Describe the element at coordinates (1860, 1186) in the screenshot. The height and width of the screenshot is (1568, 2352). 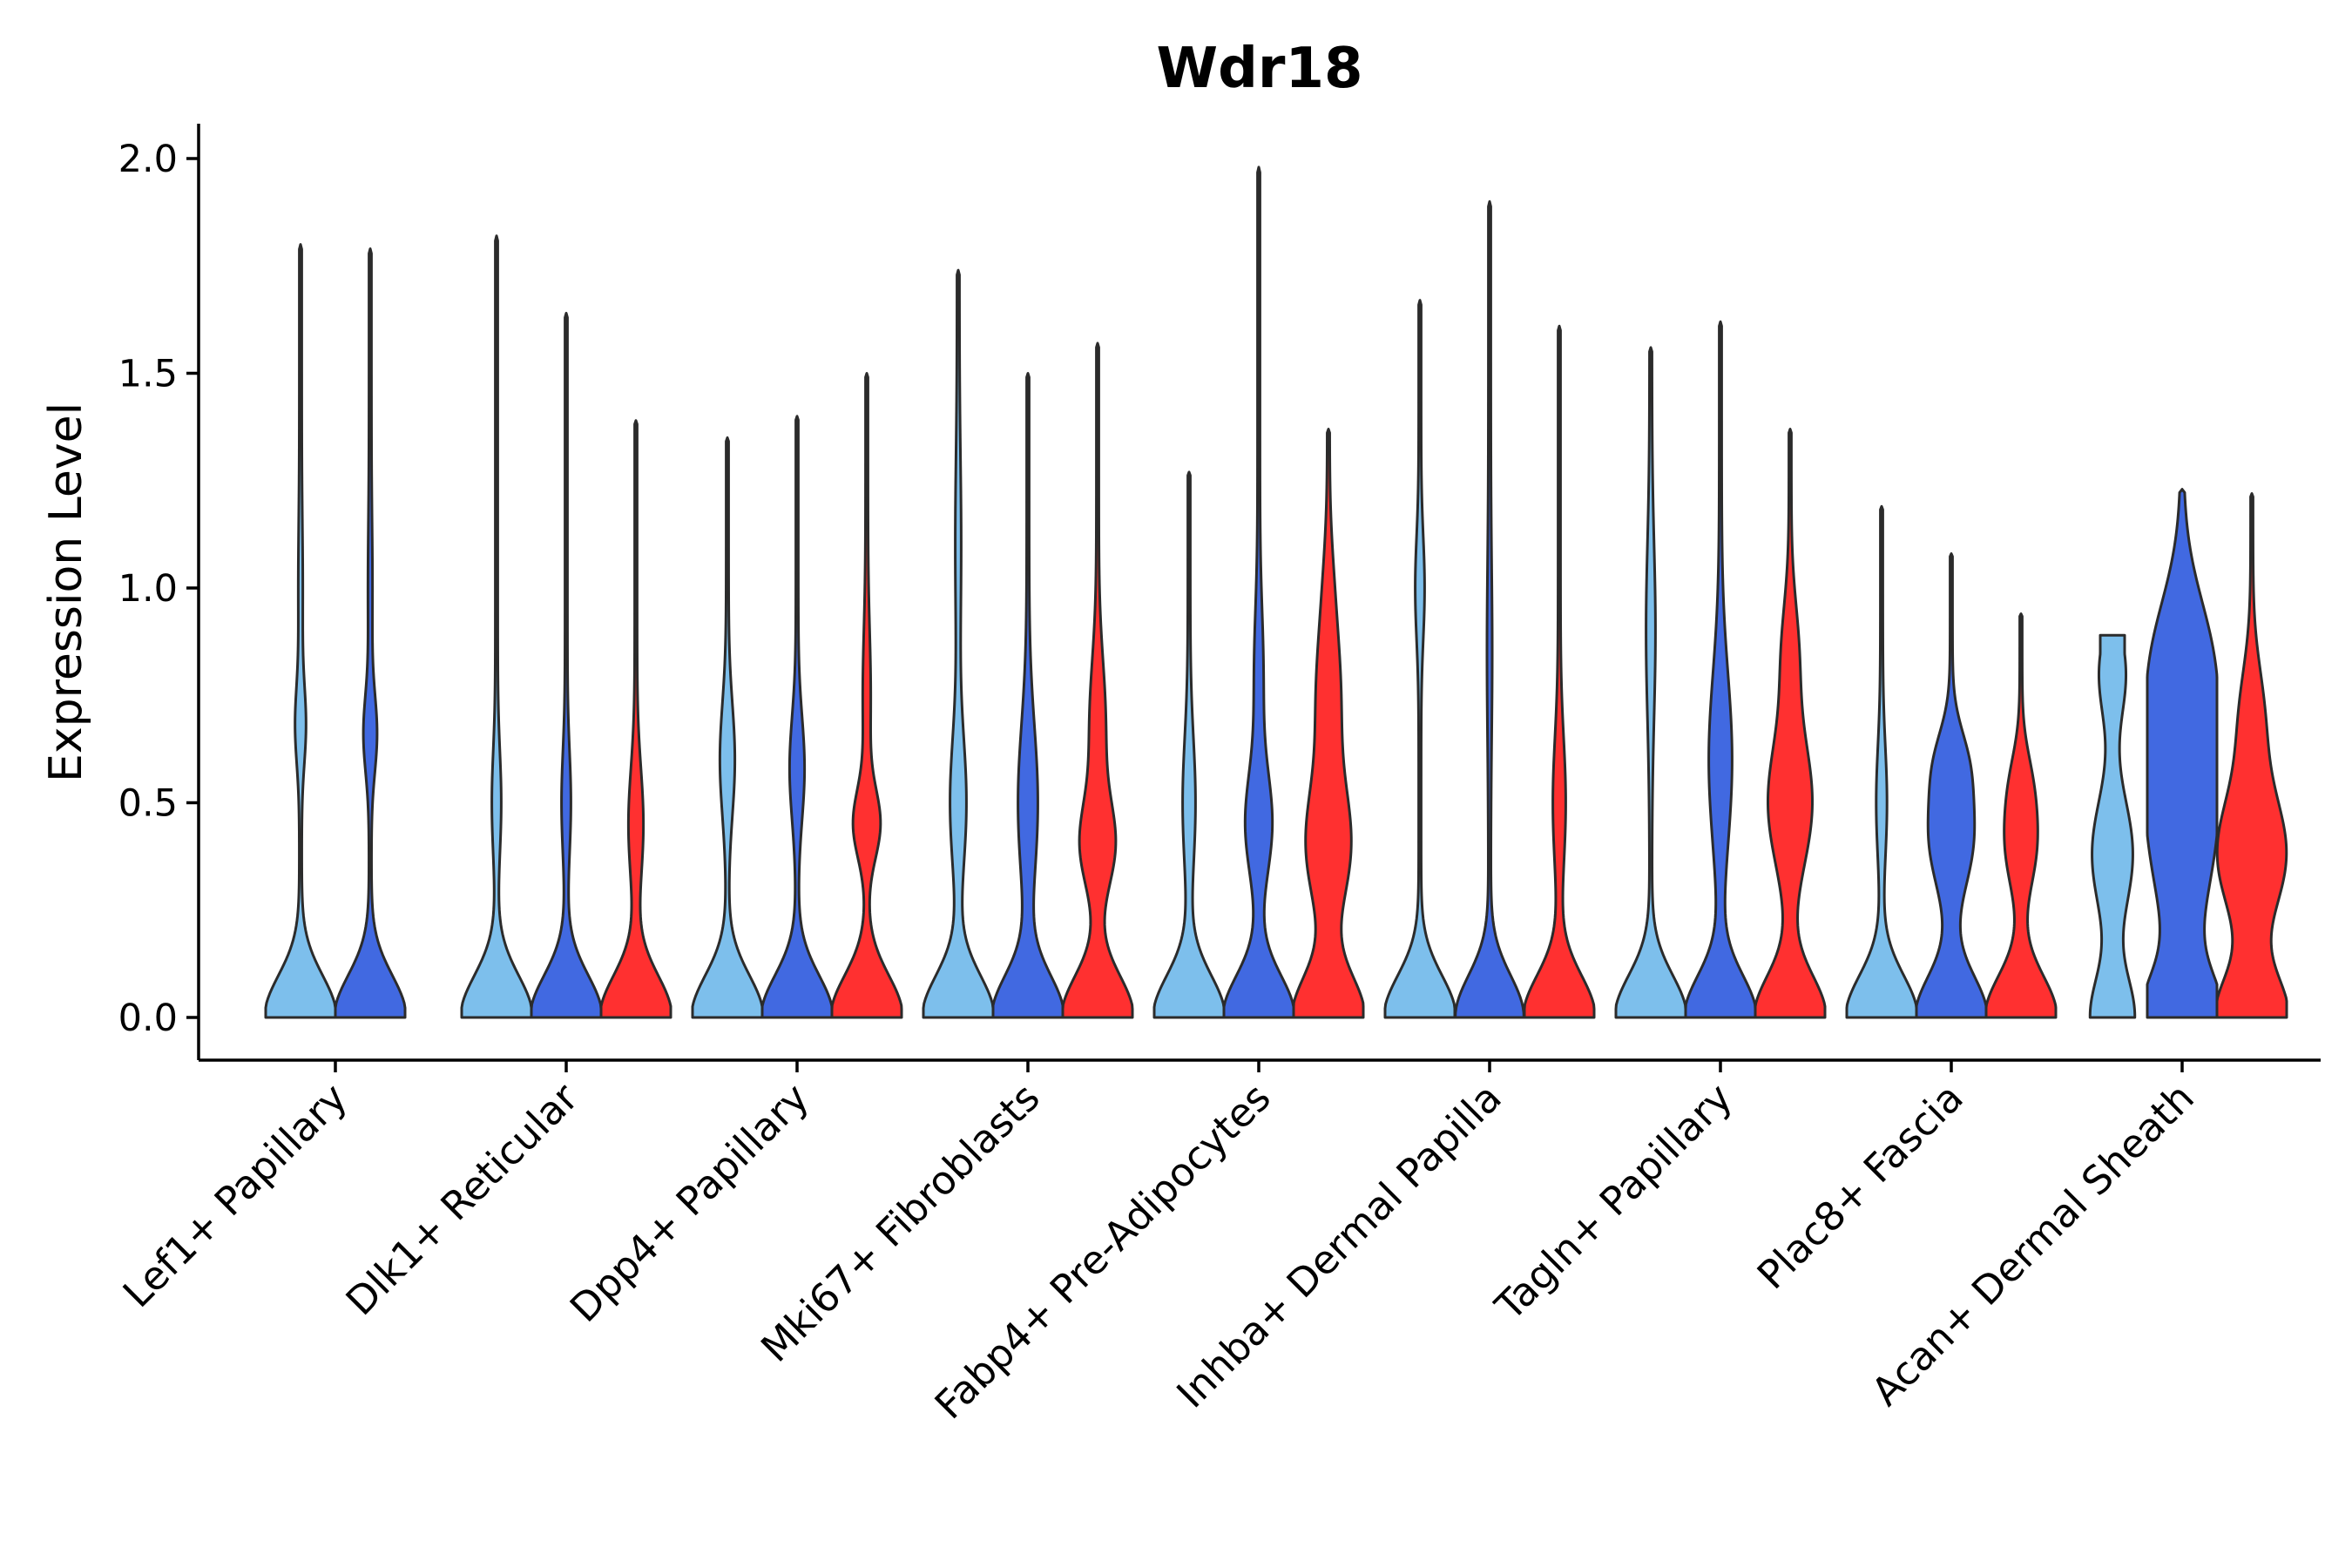
I see `x-tick-label: Plac8+ Fascia` at that location.